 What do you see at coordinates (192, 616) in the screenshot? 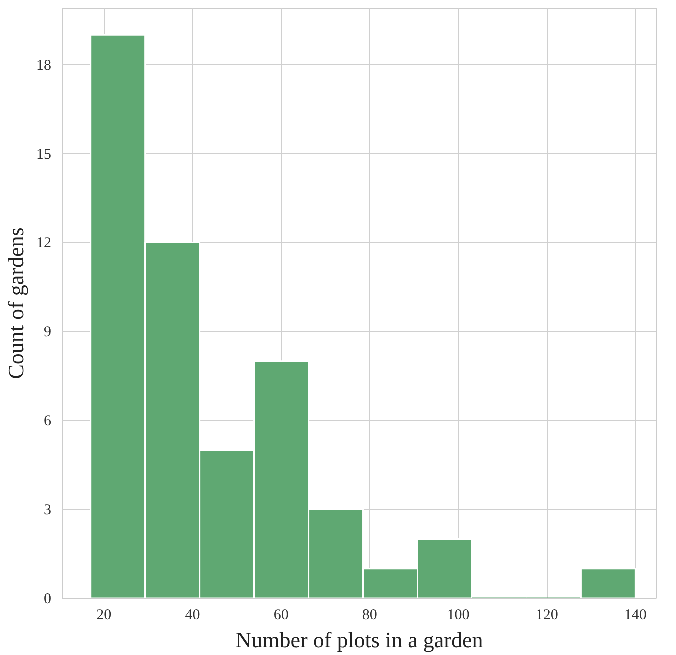
I see `x-tick-label: 40` at bounding box center [192, 616].